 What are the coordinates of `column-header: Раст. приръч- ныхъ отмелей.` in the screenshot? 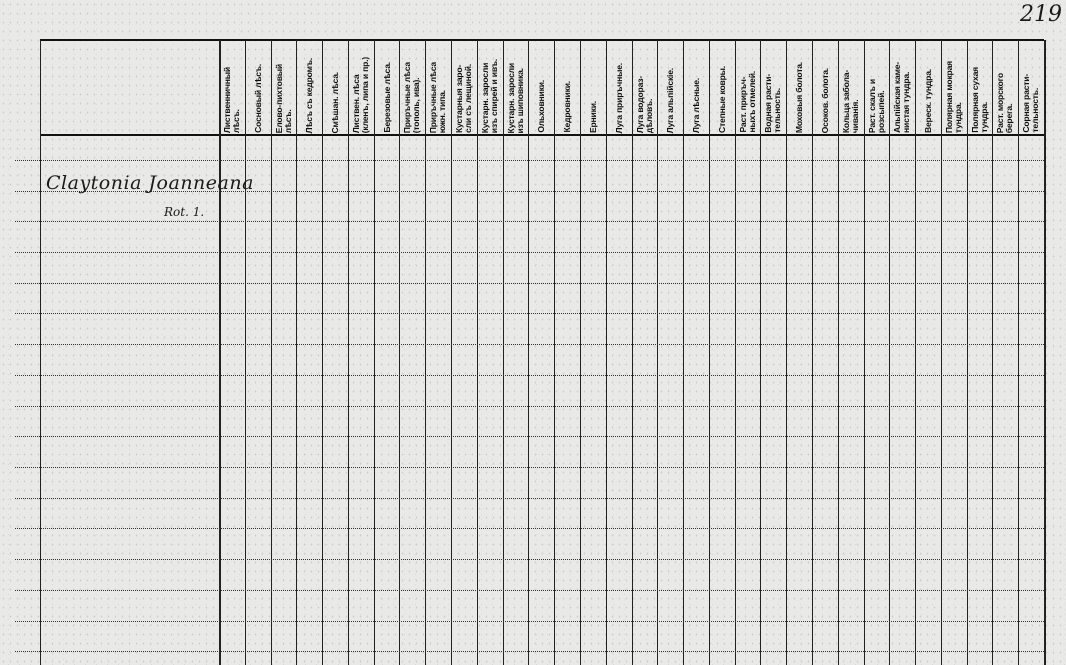 It's located at (748, 88).